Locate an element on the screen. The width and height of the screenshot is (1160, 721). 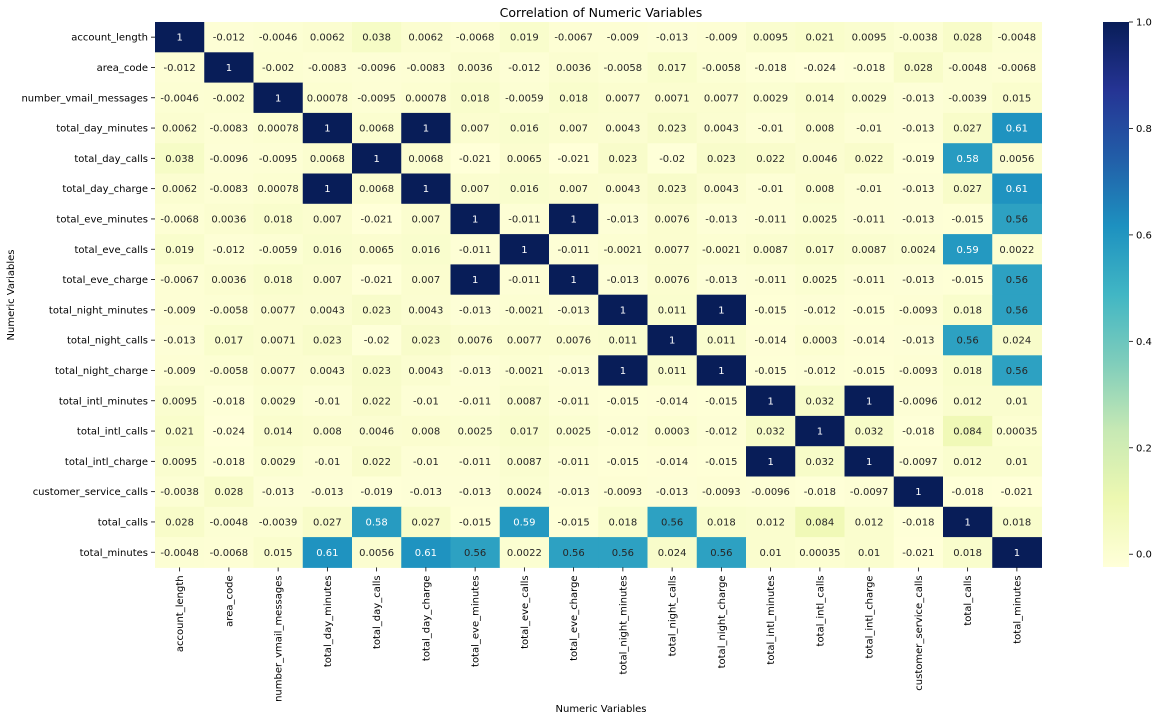
cell-value-label: 0.0071 is located at coordinates (672, 98).